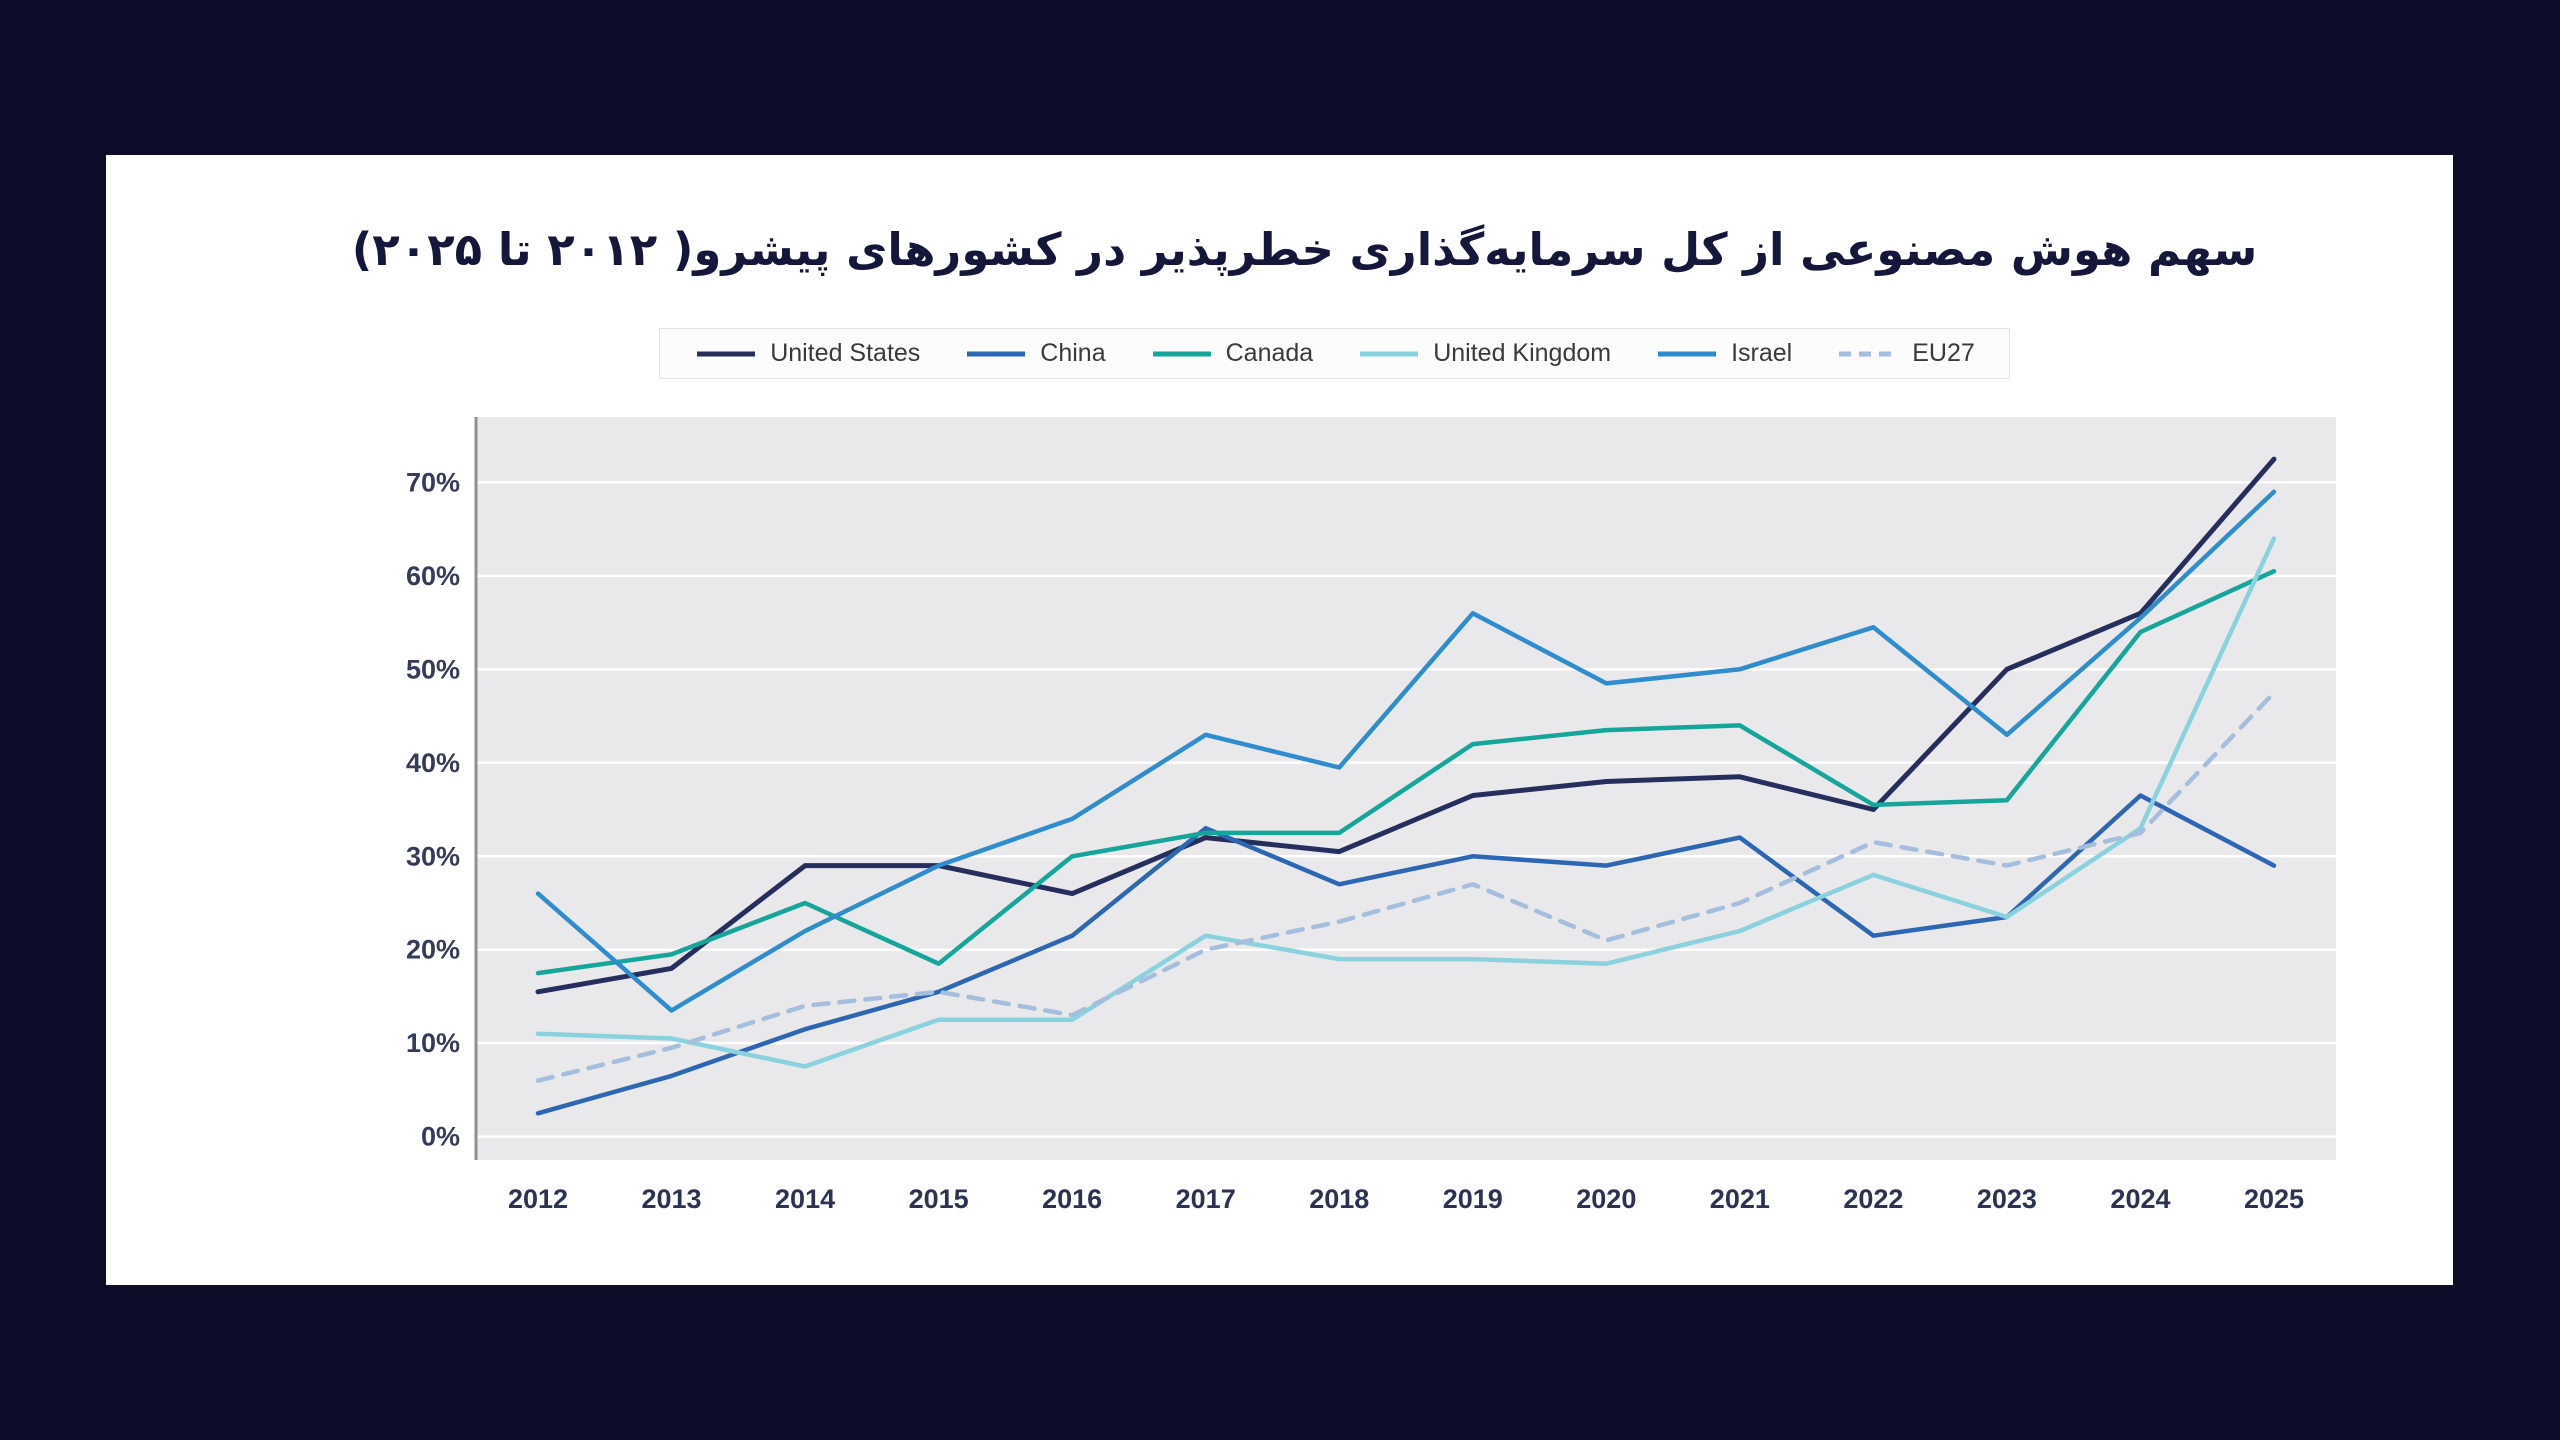 This screenshot has height=1440, width=2560. What do you see at coordinates (433, 576) in the screenshot?
I see `y-axis-tick-label: 60%` at bounding box center [433, 576].